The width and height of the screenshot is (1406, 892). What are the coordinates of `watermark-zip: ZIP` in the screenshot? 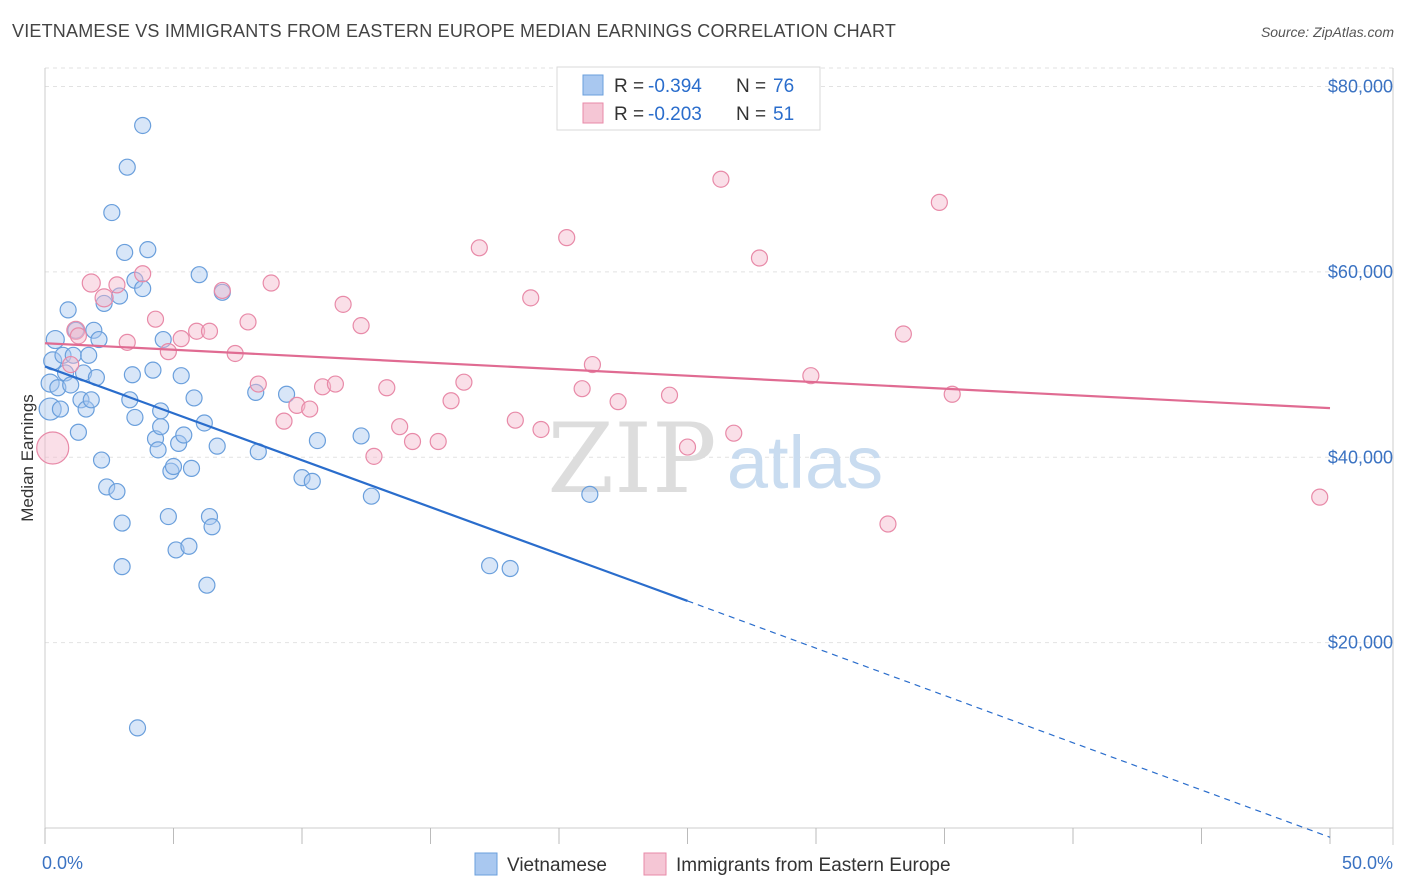 It's located at (631, 459).